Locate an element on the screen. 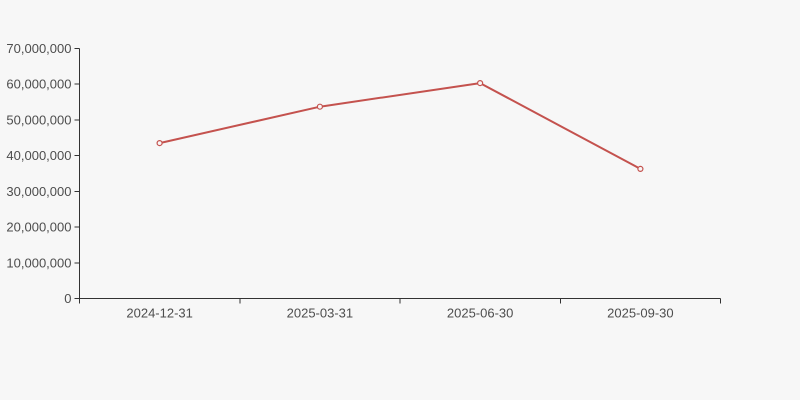  y-axis-tick-label: 10,000,000 is located at coordinates (38, 262).